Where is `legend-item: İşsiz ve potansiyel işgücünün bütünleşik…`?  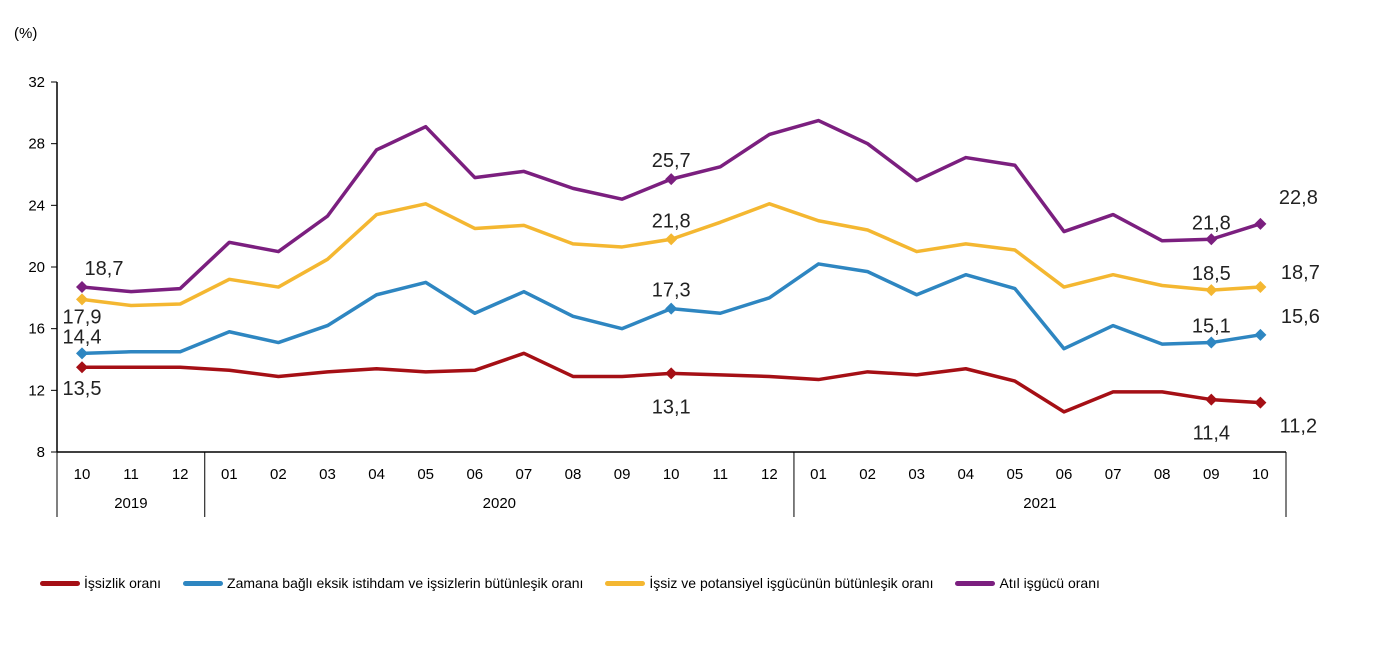
legend-item: İşsiz ve potansiyel işgücünün bütünleşik… is located at coordinates (769, 583).